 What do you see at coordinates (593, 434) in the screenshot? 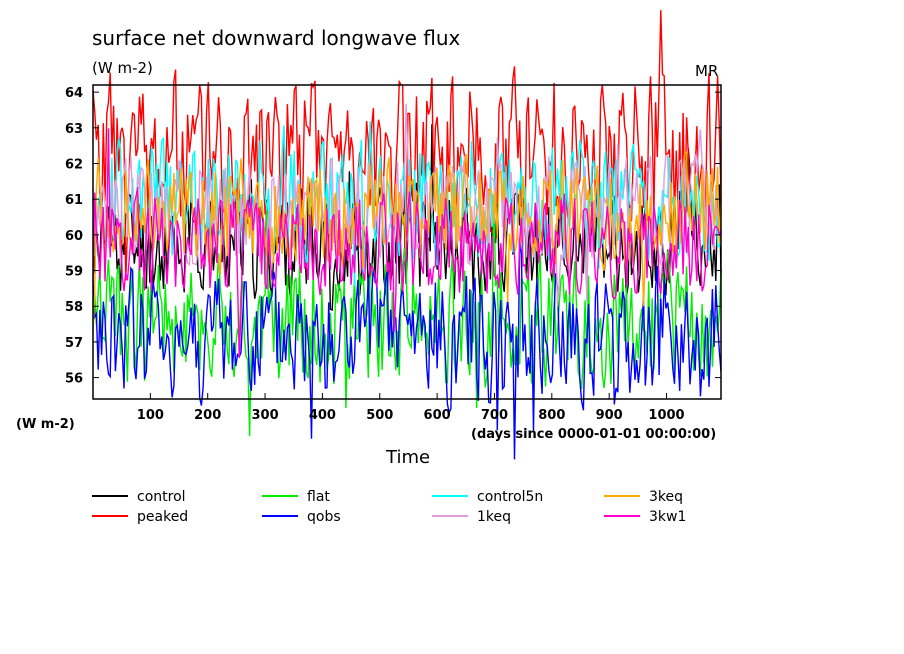
I see `x-units-note: (days since 0000-01-01 00:00:00)` at bounding box center [593, 434].